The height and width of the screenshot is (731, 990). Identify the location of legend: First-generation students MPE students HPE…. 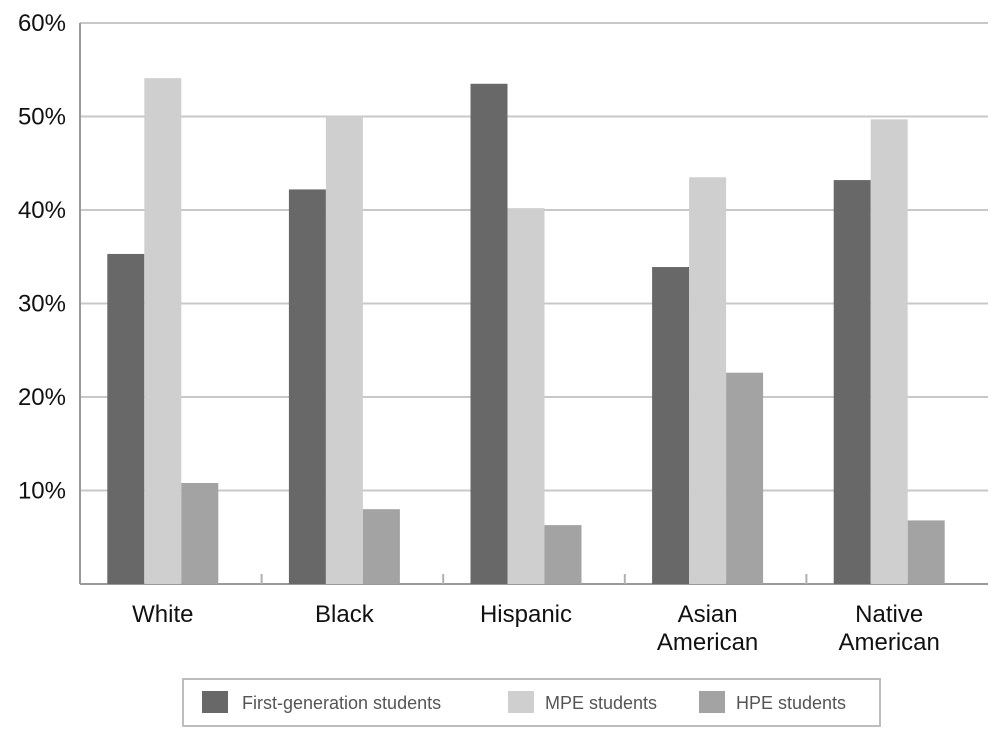
(531, 702).